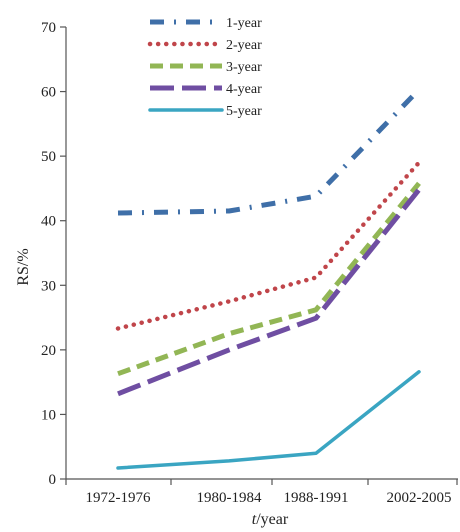  What do you see at coordinates (48, 157) in the screenshot?
I see `y-tick-label: 50` at bounding box center [48, 157].